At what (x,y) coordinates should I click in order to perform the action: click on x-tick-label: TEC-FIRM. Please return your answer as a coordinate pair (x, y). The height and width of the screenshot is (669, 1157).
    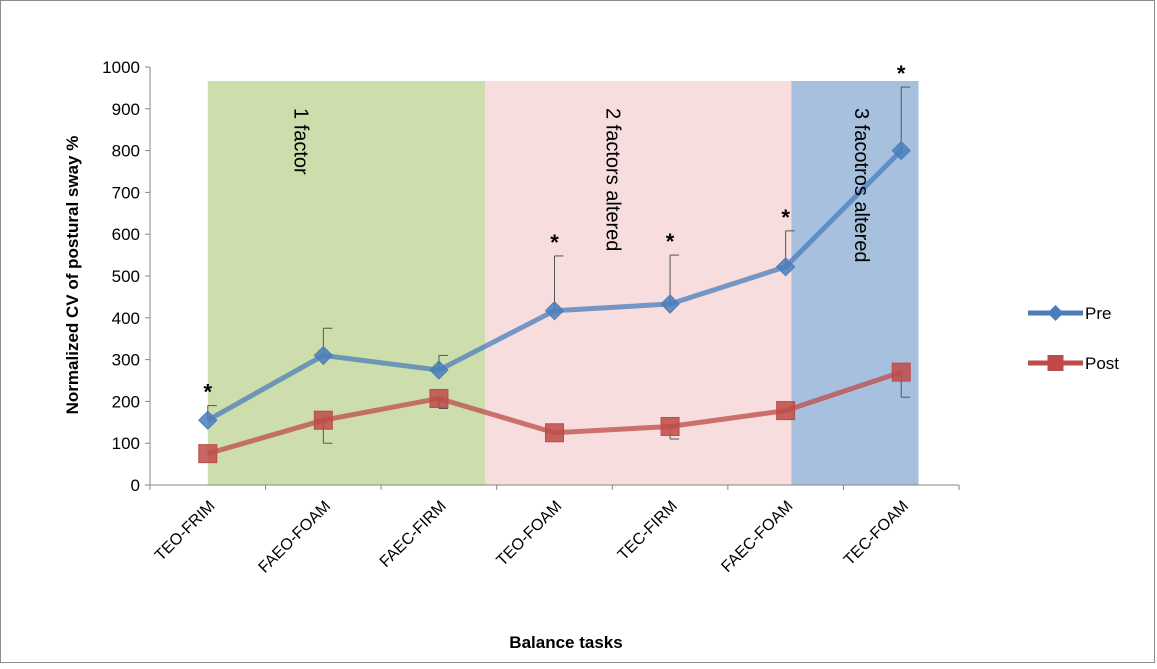
    Looking at the image, I should click on (648, 531).